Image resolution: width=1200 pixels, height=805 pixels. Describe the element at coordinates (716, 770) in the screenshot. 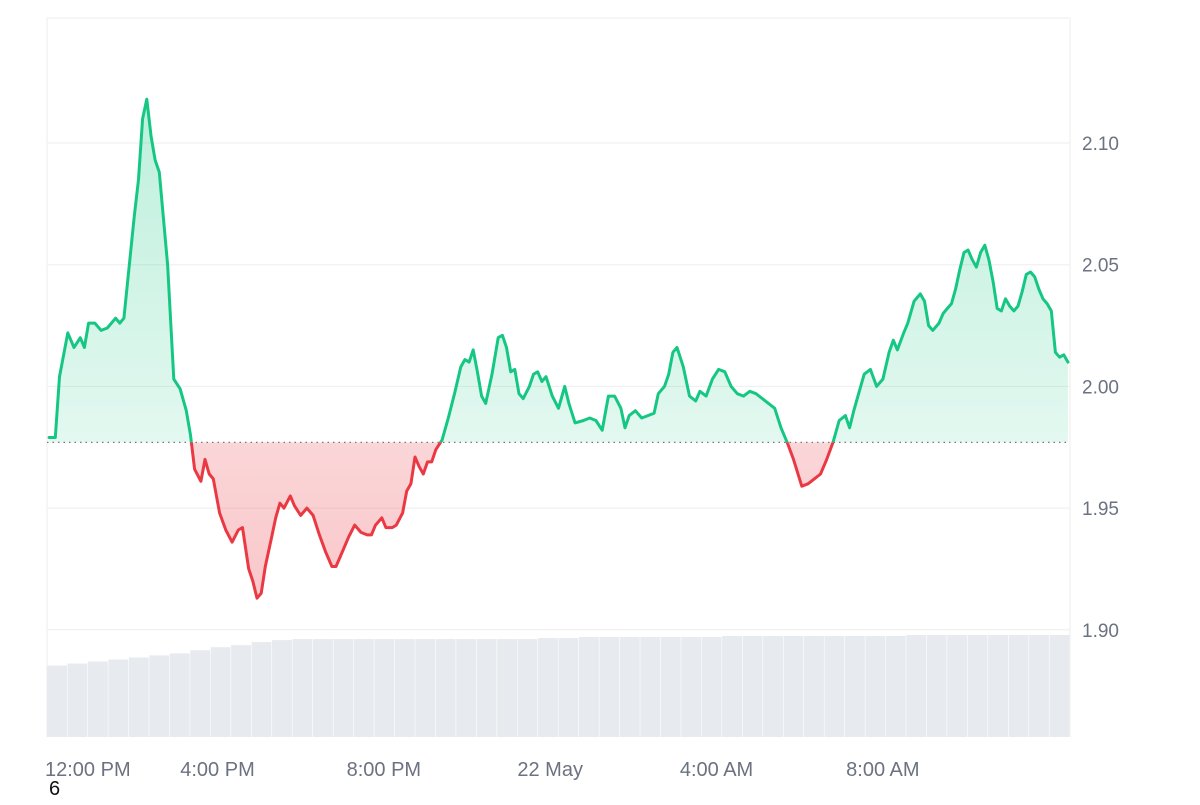

I see `x-tick-label: 4:00 AM` at that location.